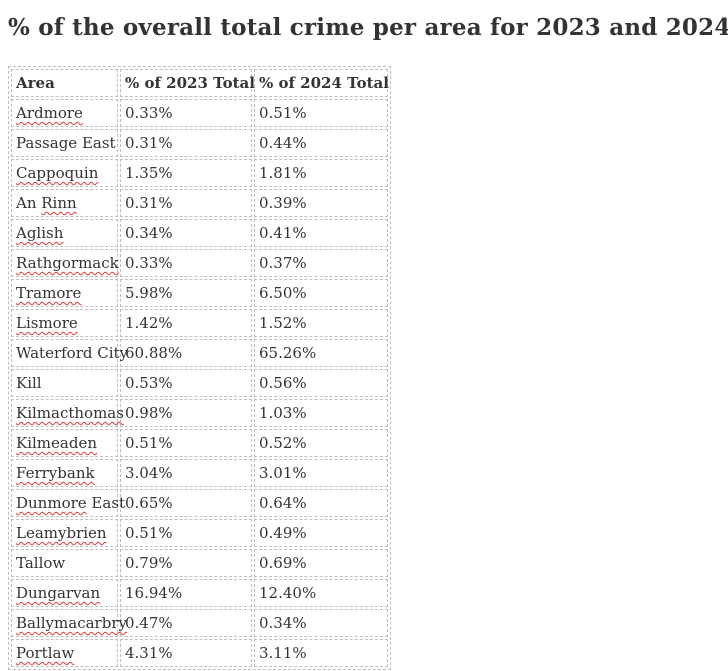 Image resolution: width=728 pixels, height=671 pixels. What do you see at coordinates (49, 113) in the screenshot?
I see `spellcheck-underline: Ardmore` at bounding box center [49, 113].